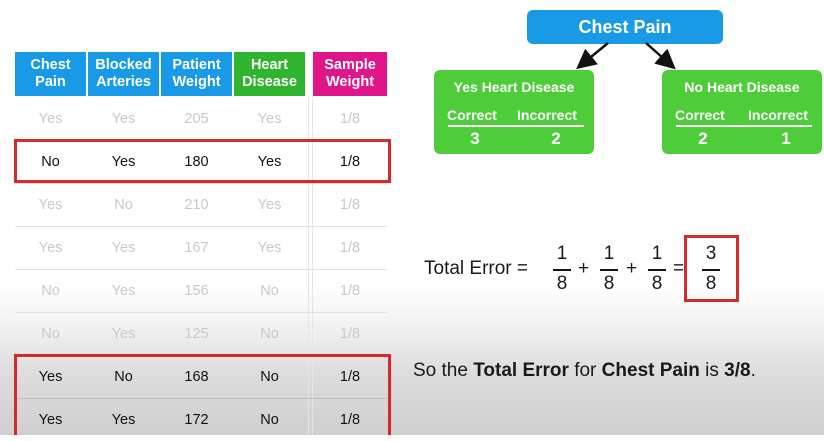  I want to click on header-sample-weight: Sample Weight, so click(350, 74).